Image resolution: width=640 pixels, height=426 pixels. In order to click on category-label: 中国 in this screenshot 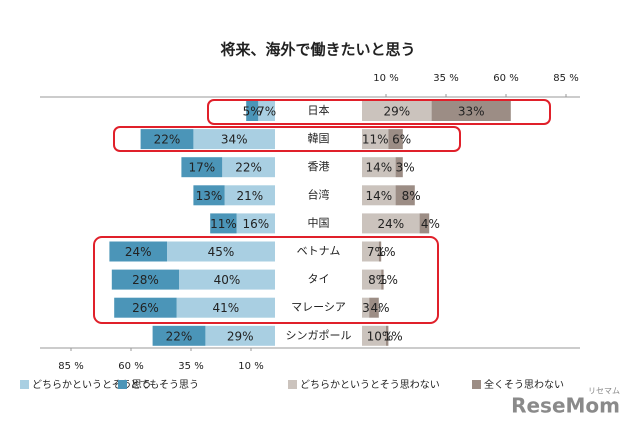, I will do `click(319, 222)`.